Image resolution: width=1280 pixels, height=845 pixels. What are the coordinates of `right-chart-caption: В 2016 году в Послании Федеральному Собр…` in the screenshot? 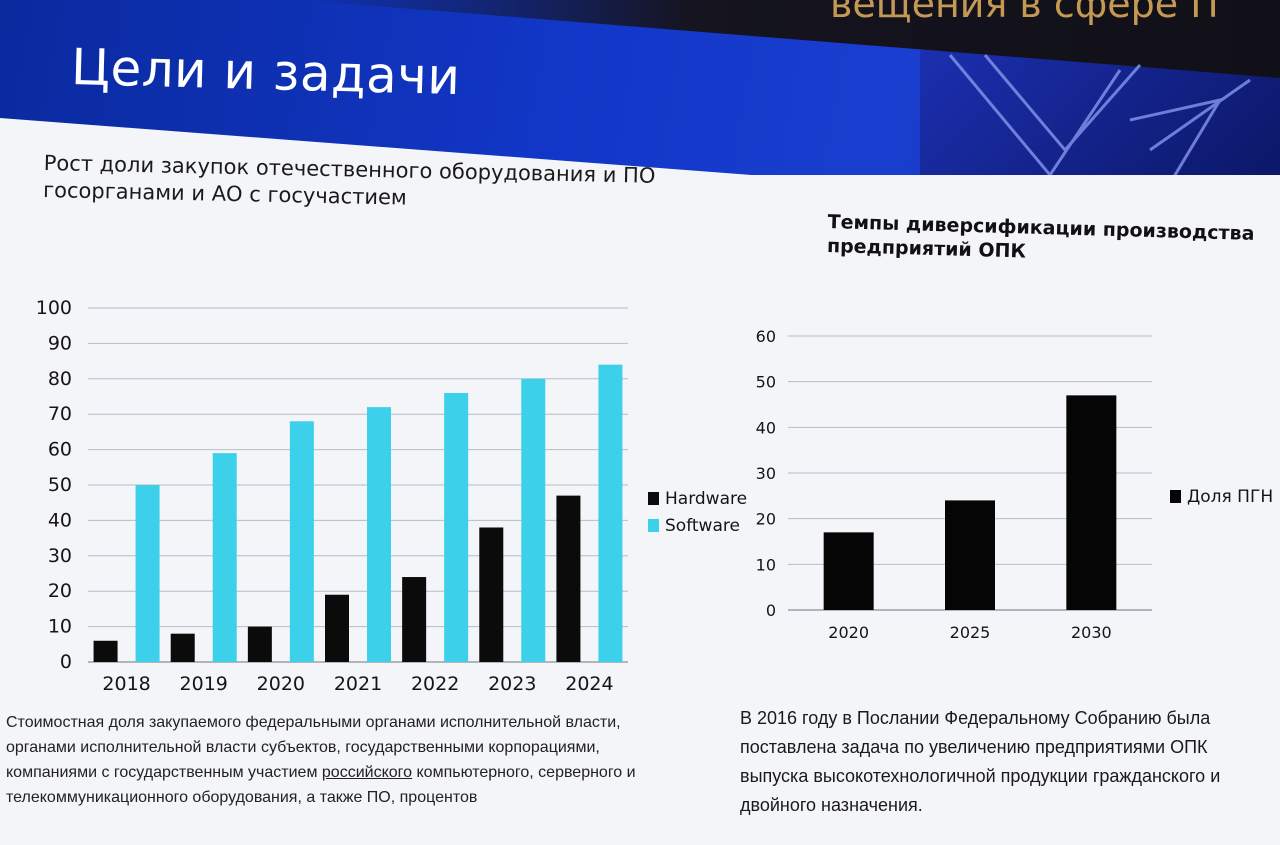 It's located at (980, 761).